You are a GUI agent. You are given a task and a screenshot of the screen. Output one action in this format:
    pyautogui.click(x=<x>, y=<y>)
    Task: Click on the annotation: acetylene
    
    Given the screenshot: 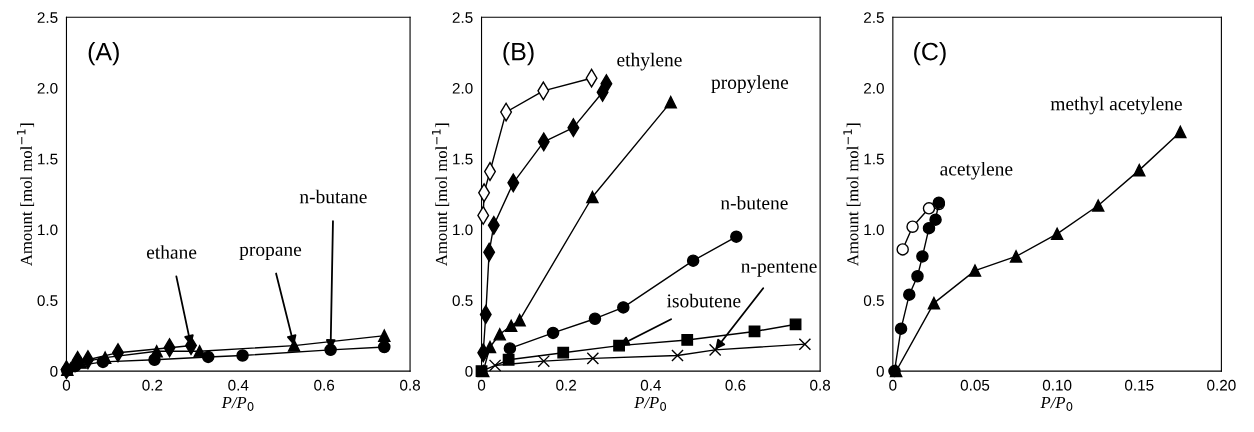 What is the action you would take?
    pyautogui.click(x=976, y=170)
    